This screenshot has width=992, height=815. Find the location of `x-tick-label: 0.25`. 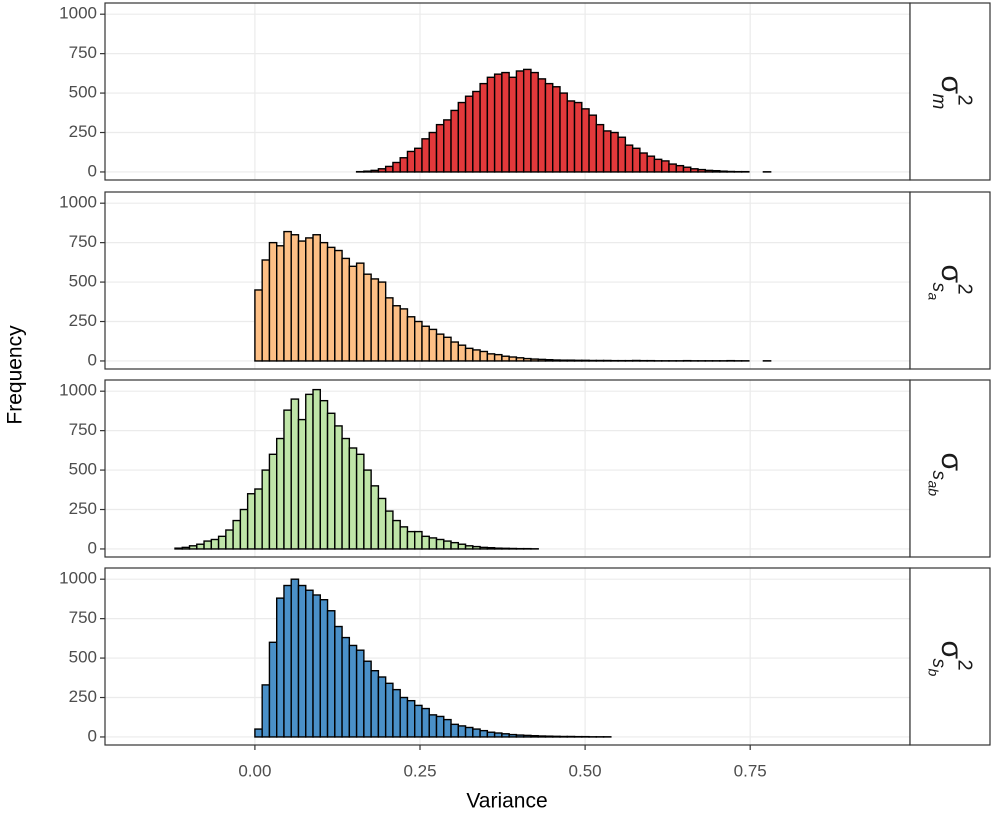

x-tick-label: 0.25 is located at coordinates (419, 770).